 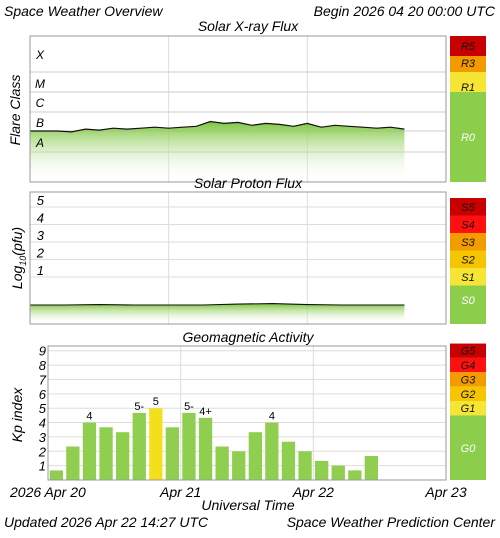 What do you see at coordinates (47, 492) in the screenshot?
I see `kp-x-tick-label: 2026 Apr 20` at bounding box center [47, 492].